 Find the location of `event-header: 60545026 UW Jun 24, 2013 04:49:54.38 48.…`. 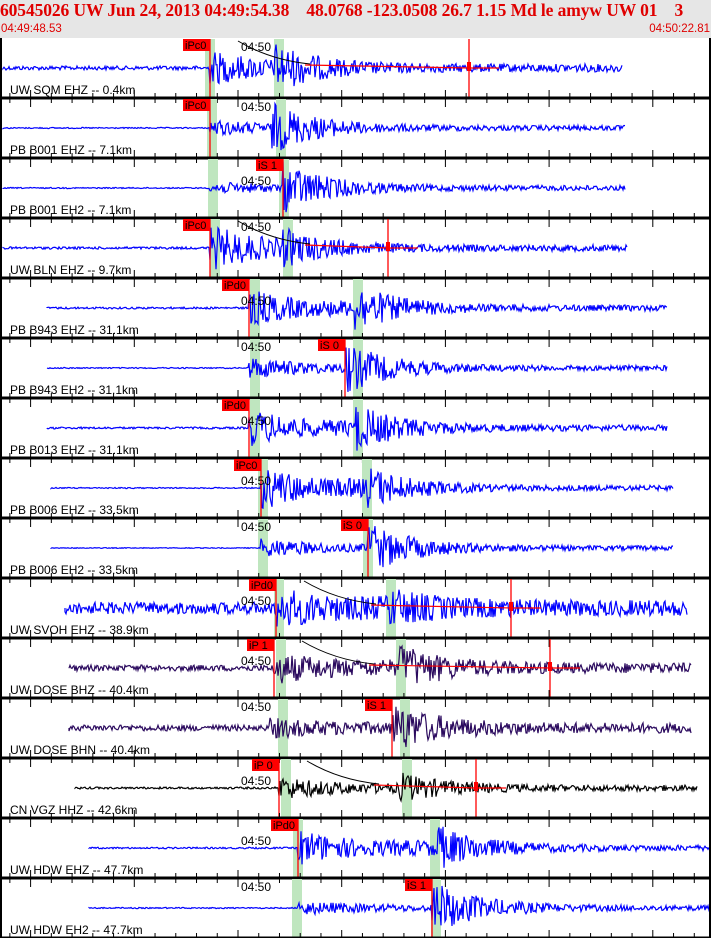

event-header: 60545026 UW Jun 24, 2013 04:49:54.38 48.… is located at coordinates (355, 19).